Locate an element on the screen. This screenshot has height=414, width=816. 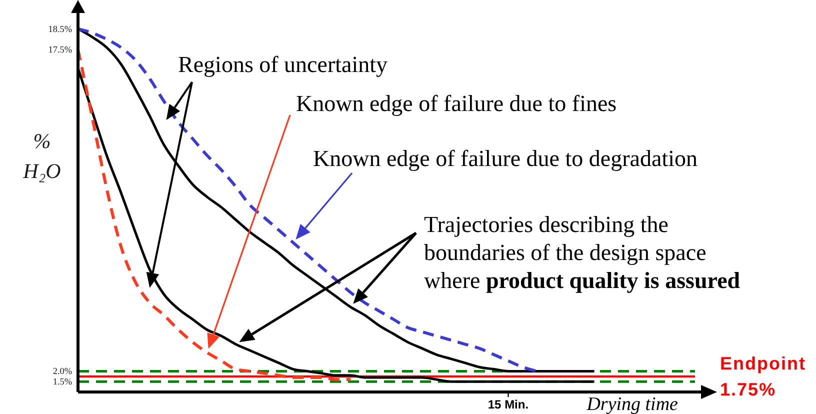
annotation: Trajectories describing the boundaries of the design space where product quality is assured is located at coordinates (582, 252).